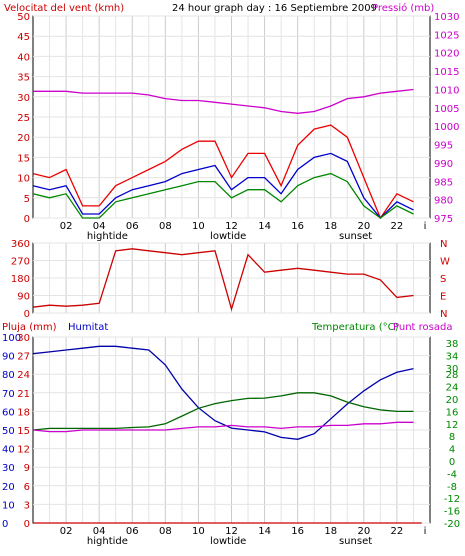 The height and width of the screenshot is (556, 465). What do you see at coordinates (8, 412) in the screenshot?
I see `y-tick-label-humidity: 60` at bounding box center [8, 412].